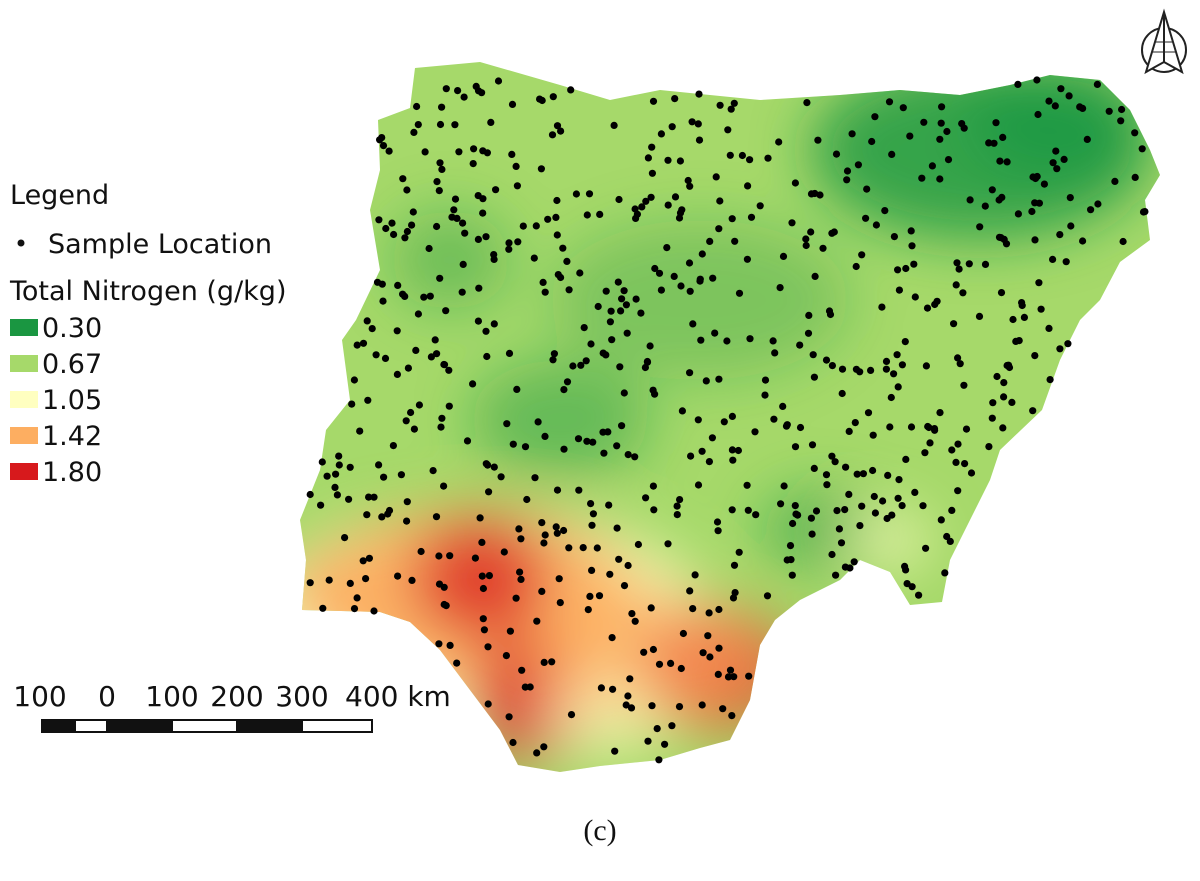 Image resolution: width=1200 pixels, height=881 pixels. Describe the element at coordinates (59, 195) in the screenshot. I see `legend-title: Legend` at that location.